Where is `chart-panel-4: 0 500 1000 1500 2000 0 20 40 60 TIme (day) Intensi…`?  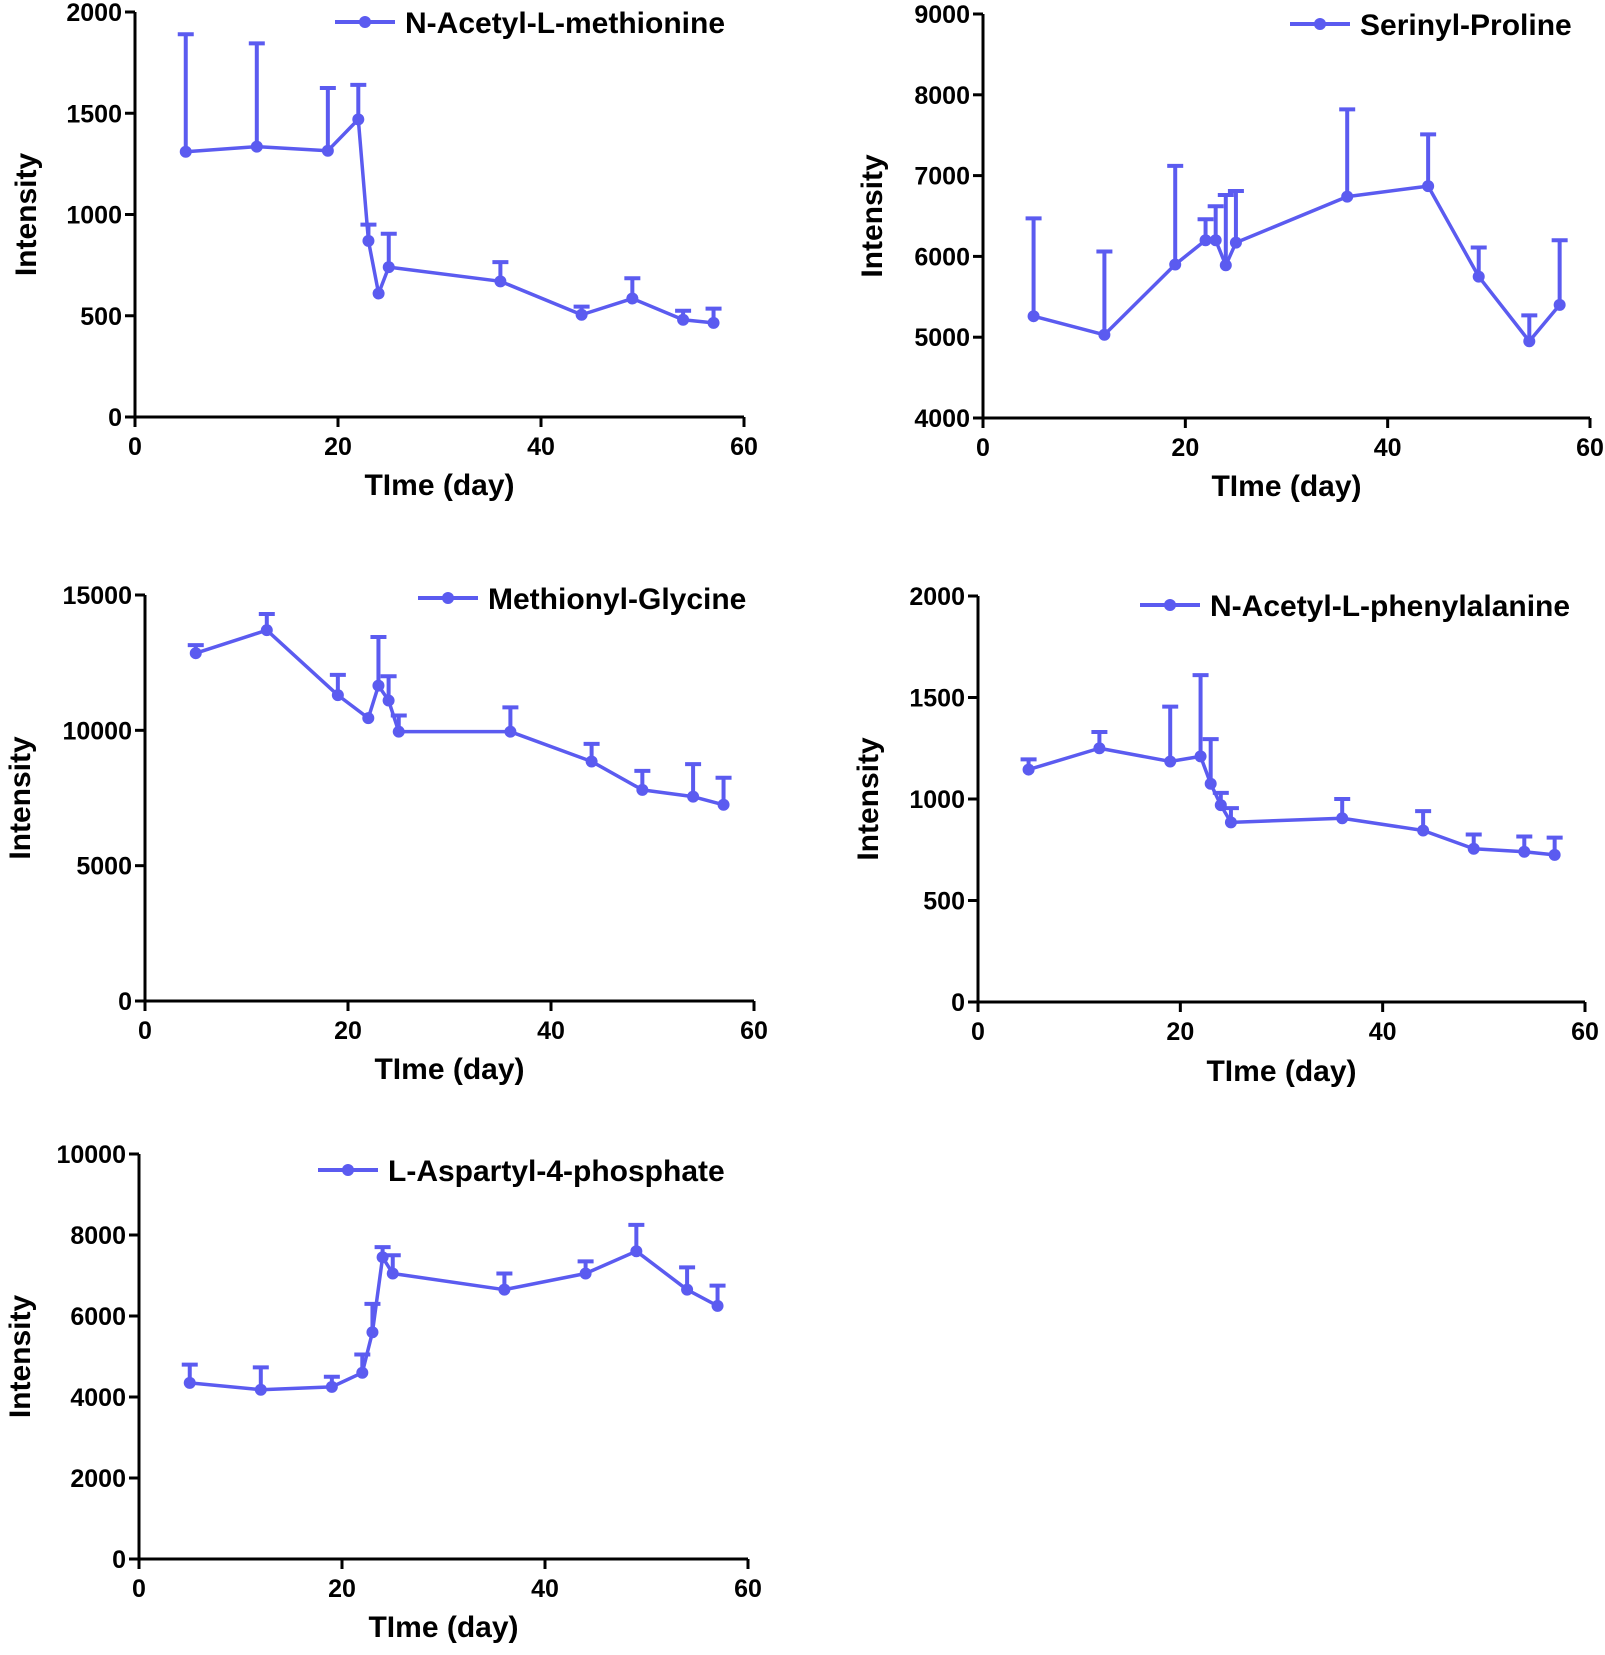
chart-panel-4: 0 500 1000 1500 2000 0 20 40 60 TIme (day) Intensi… is located at coordinates (1225, 835).